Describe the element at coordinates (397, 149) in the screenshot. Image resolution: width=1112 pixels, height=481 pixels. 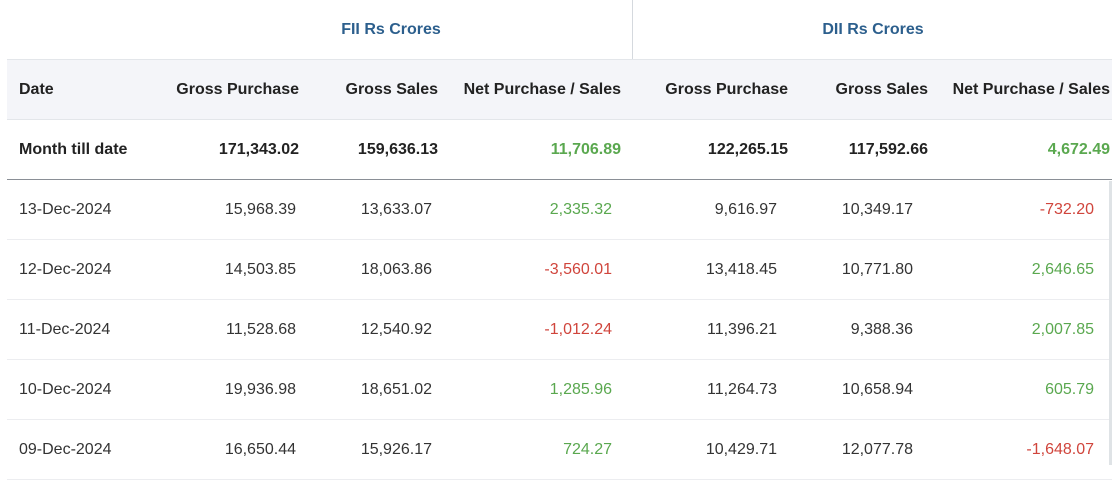
I see `summary-fii-gross-sales: 159,636.13` at that location.